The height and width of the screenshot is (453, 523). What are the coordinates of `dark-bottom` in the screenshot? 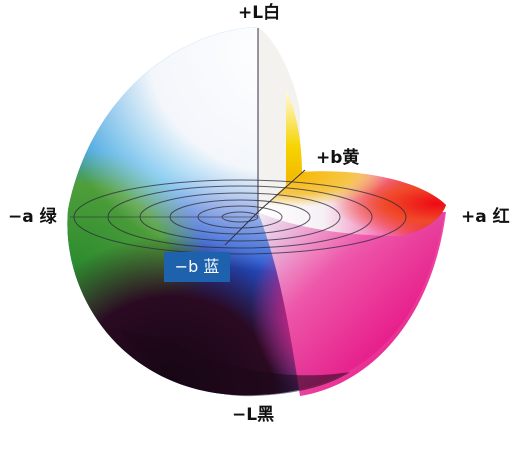 It's located at (235, 363).